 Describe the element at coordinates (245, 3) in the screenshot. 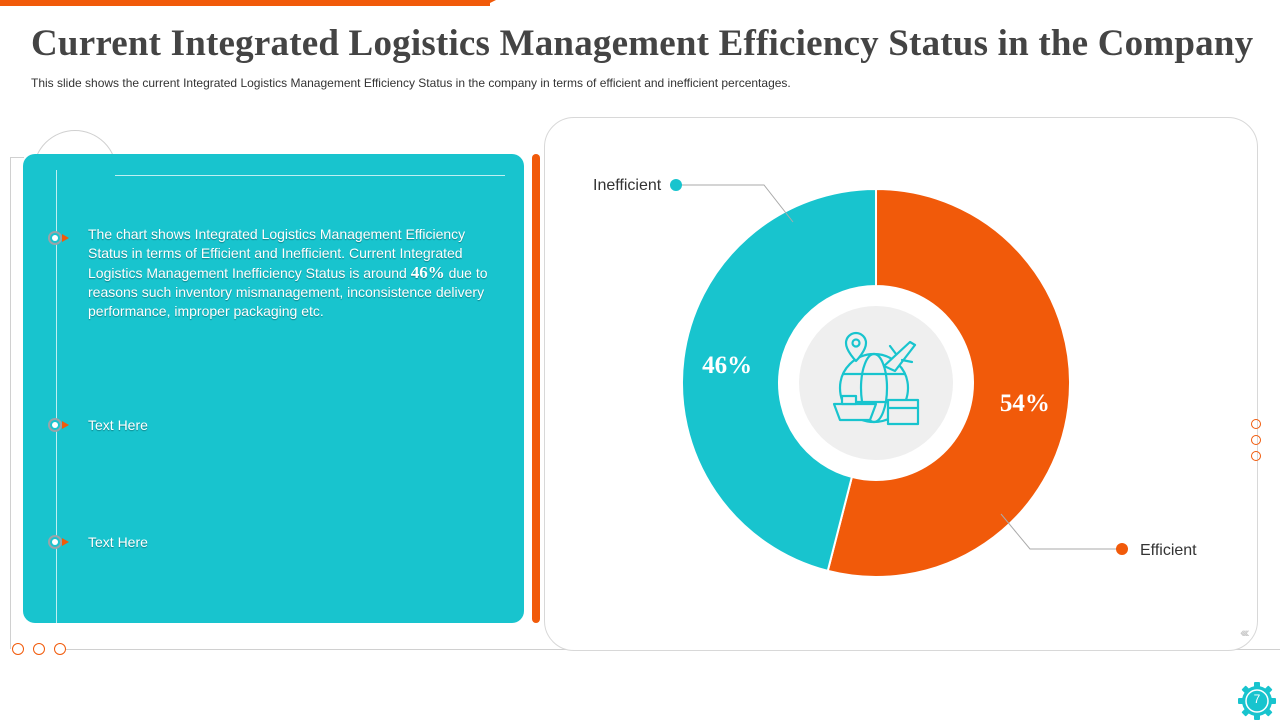

I see `top-accent-bar` at that location.